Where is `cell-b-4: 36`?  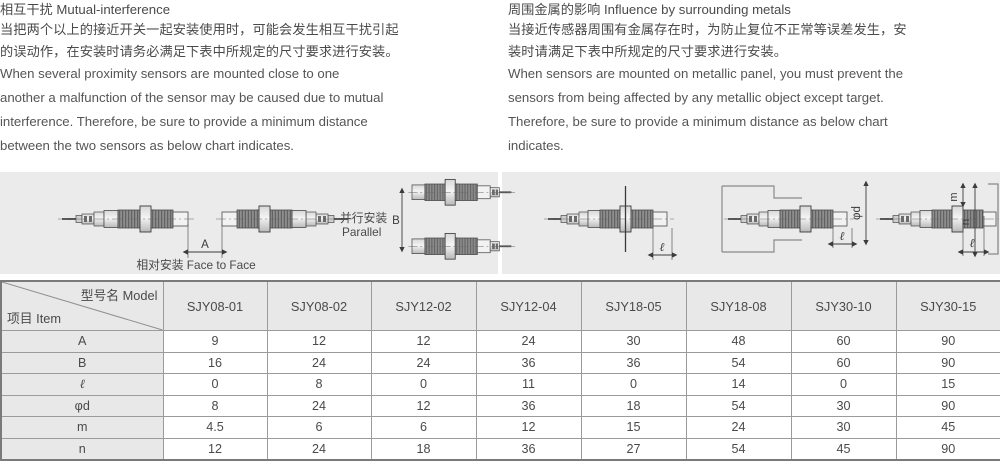
cell-b-4: 36 is located at coordinates (528, 362).